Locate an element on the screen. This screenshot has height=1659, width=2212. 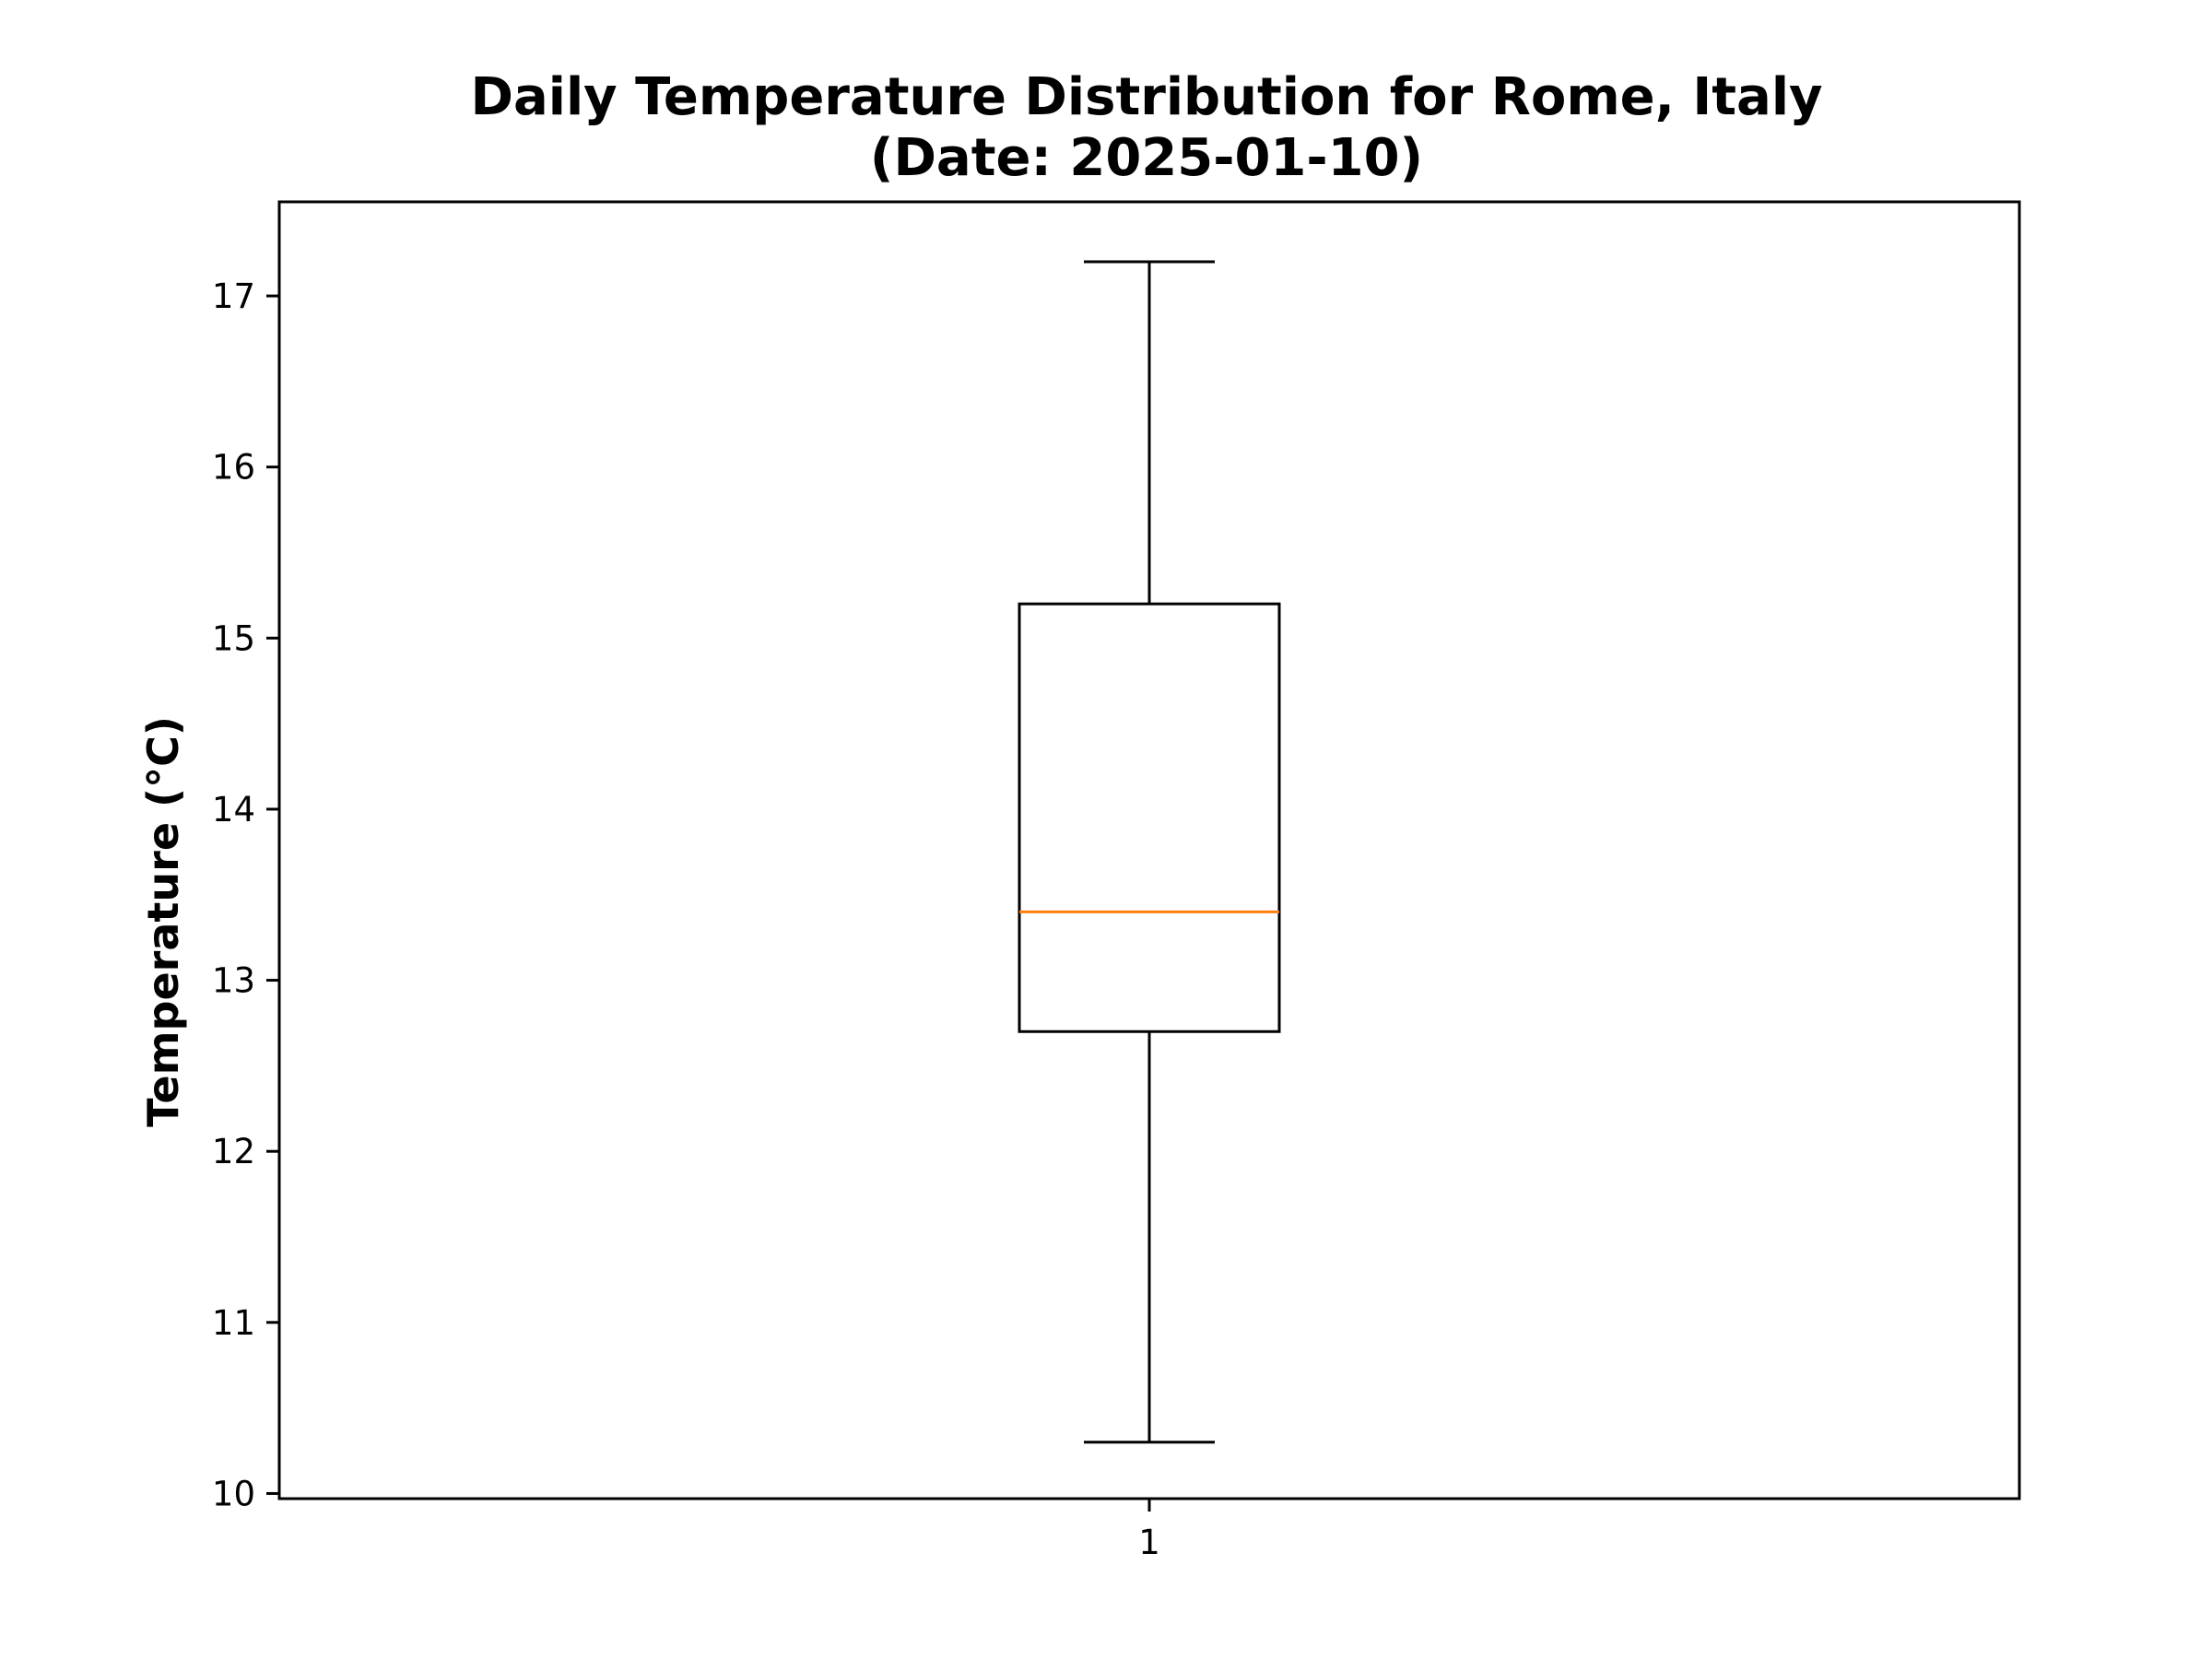
y-tick-label: 16 is located at coordinates (233, 468).